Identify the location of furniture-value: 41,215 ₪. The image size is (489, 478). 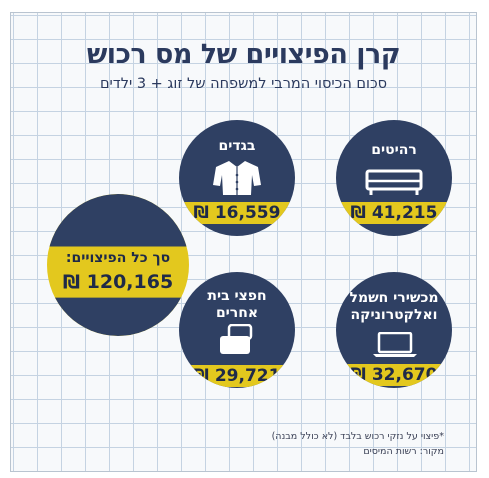
(394, 213).